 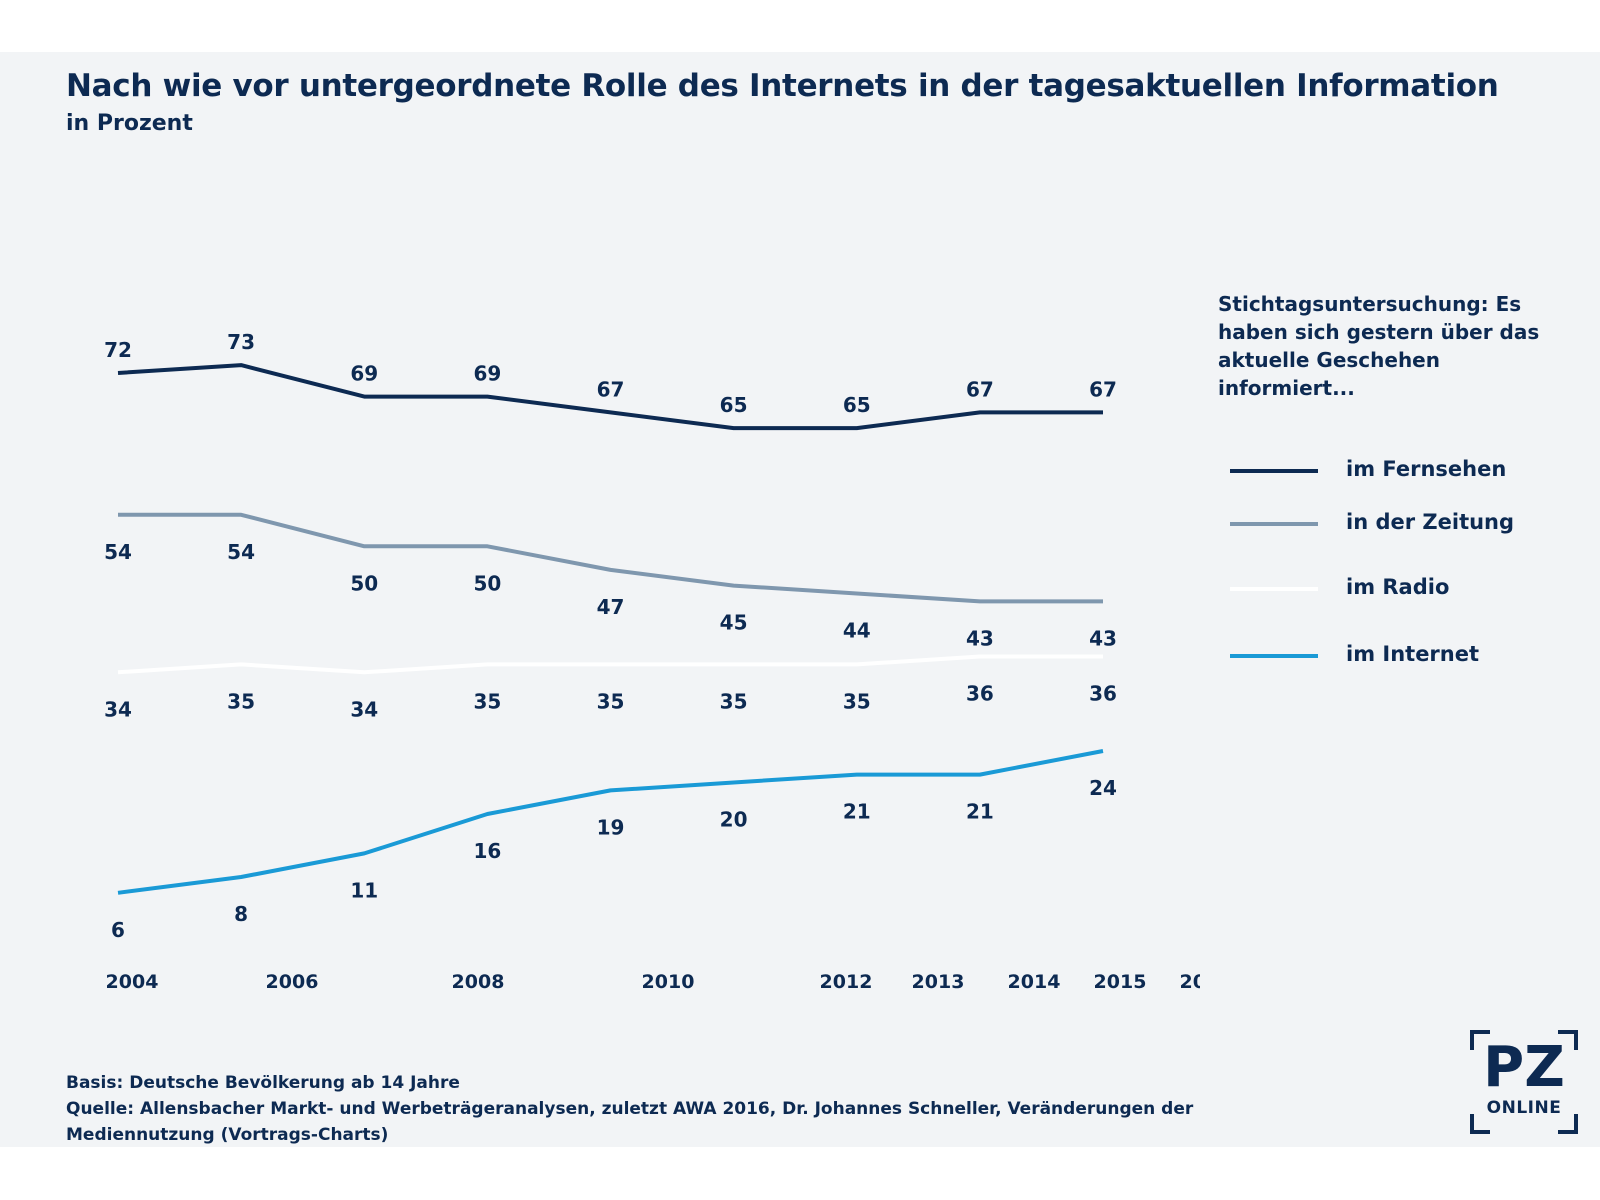 I want to click on pz-online-logo: PZ ONLINE, so click(x=1524, y=1082).